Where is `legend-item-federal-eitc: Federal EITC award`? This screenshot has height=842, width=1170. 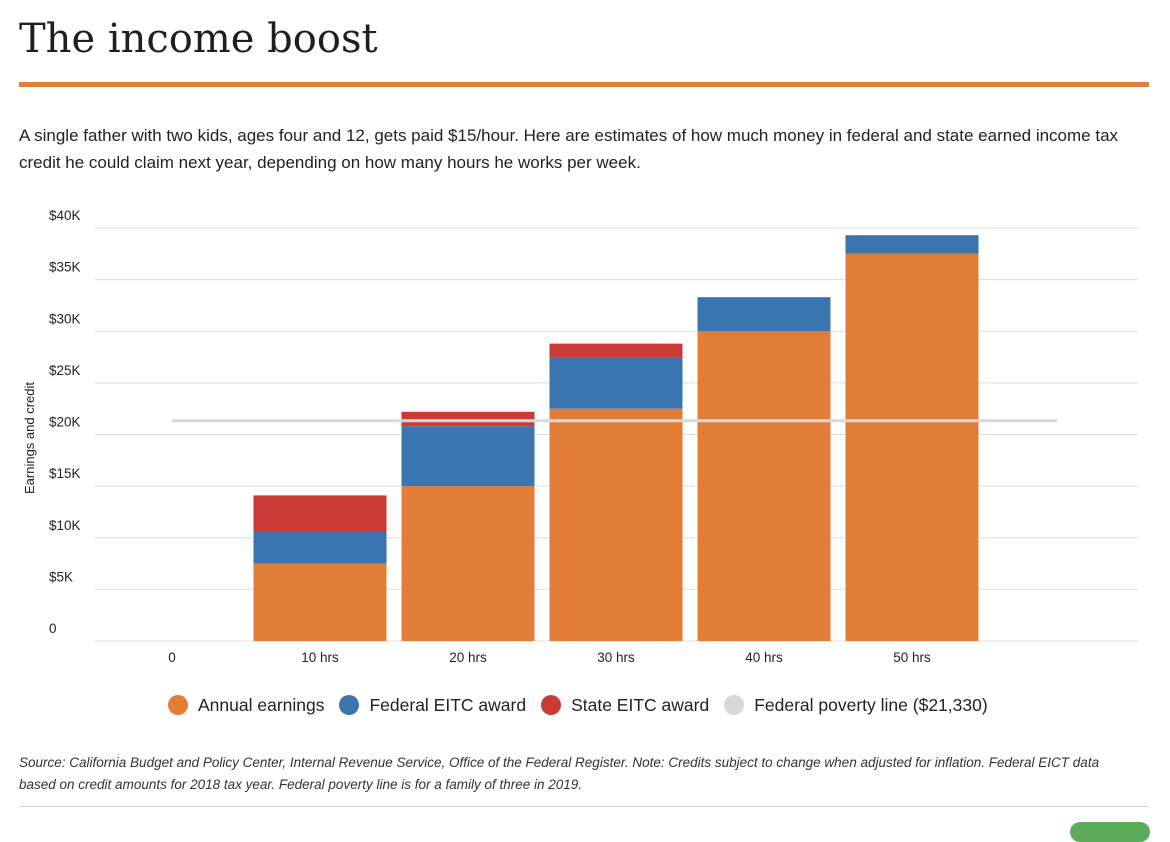 legend-item-federal-eitc: Federal EITC award is located at coordinates (432, 705).